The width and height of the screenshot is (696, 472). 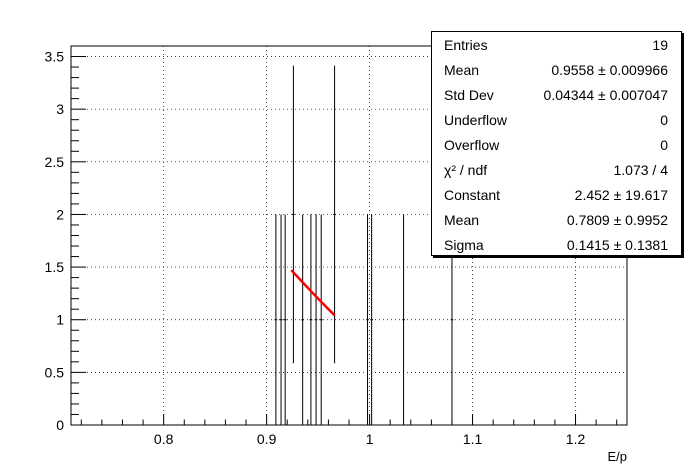 What do you see at coordinates (556, 119) in the screenshot?
I see `stat-row: Underflow 0` at bounding box center [556, 119].